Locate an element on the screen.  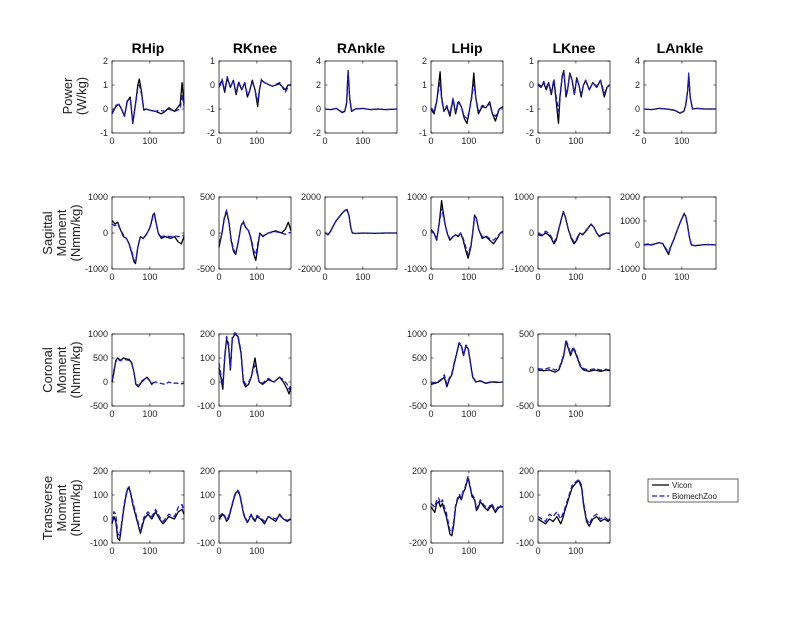
title-lankle: LAnkle is located at coordinates (680, 48).